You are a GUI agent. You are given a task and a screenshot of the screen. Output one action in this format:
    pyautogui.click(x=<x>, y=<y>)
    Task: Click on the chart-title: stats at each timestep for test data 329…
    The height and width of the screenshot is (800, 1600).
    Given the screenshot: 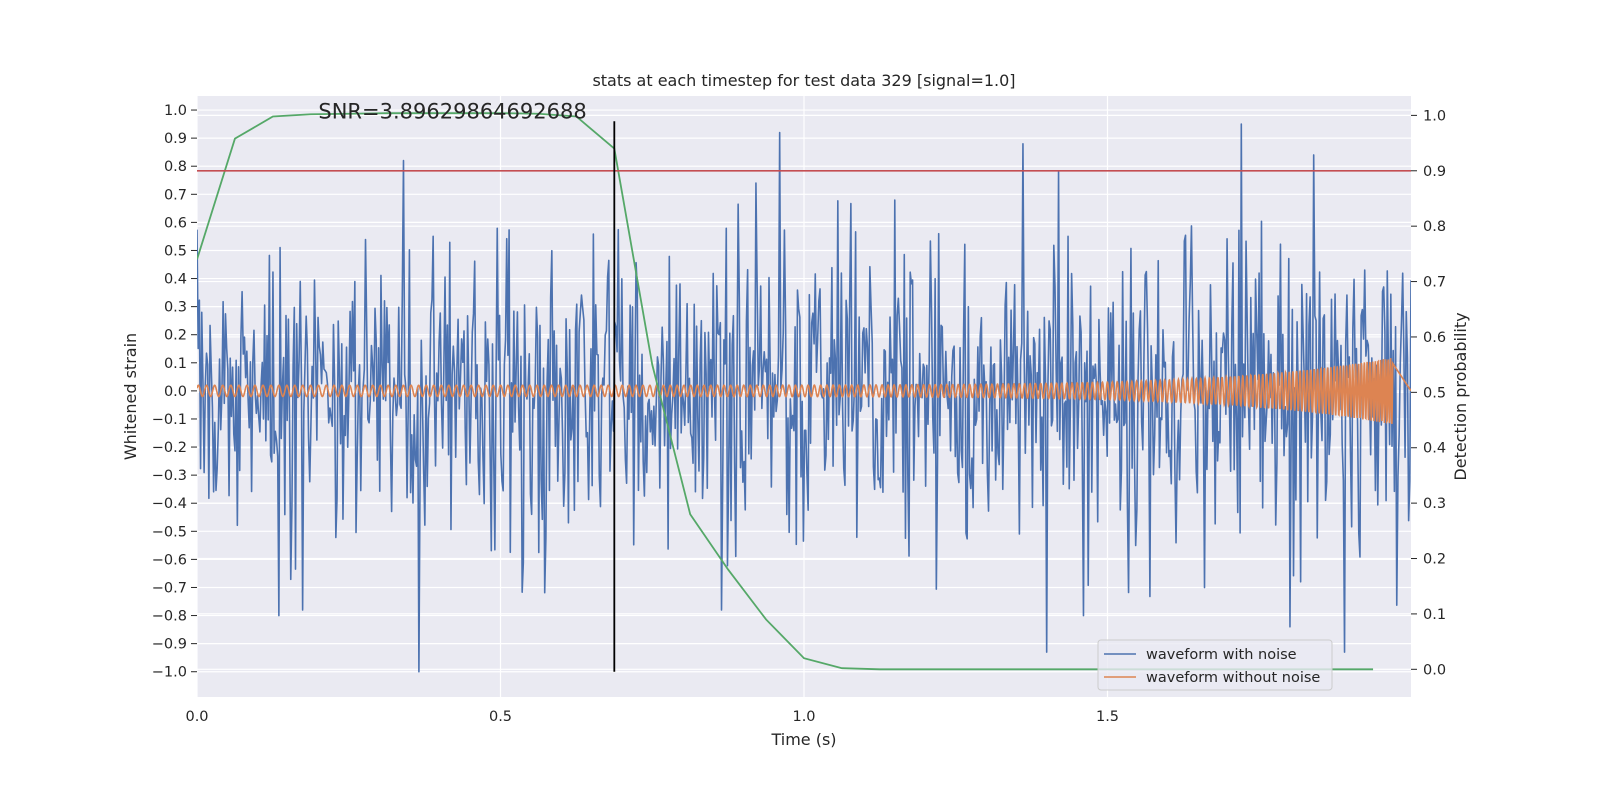 What is the action you would take?
    pyautogui.click(x=803, y=80)
    